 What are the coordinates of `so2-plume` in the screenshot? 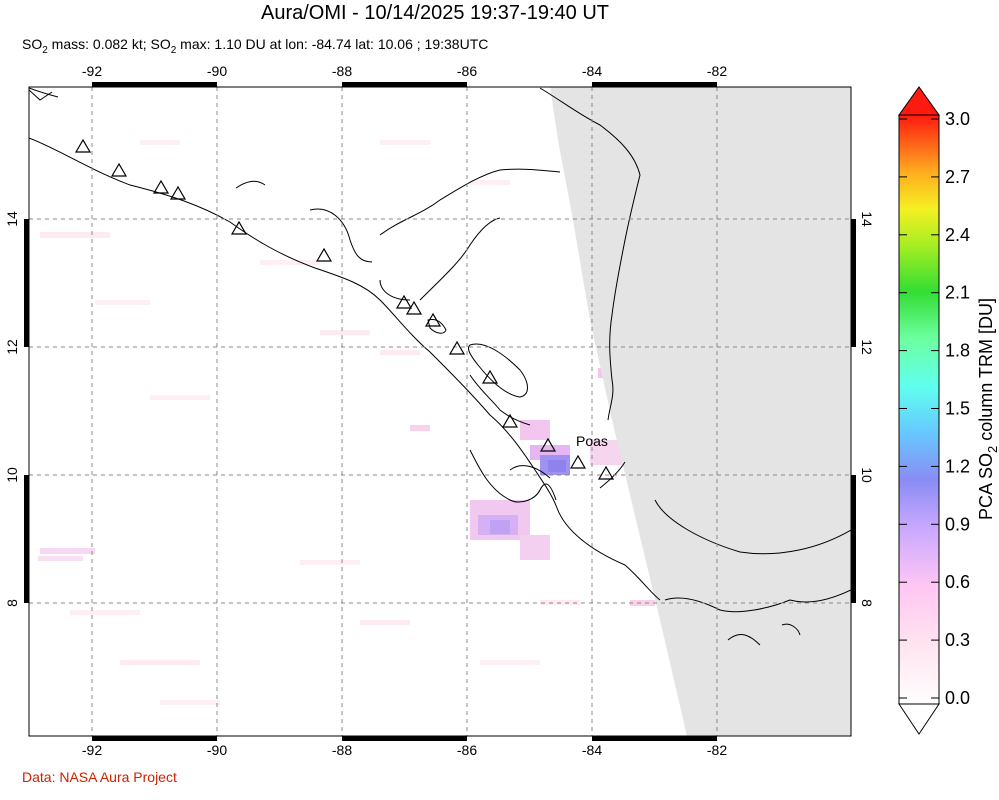 It's located at (550, 464).